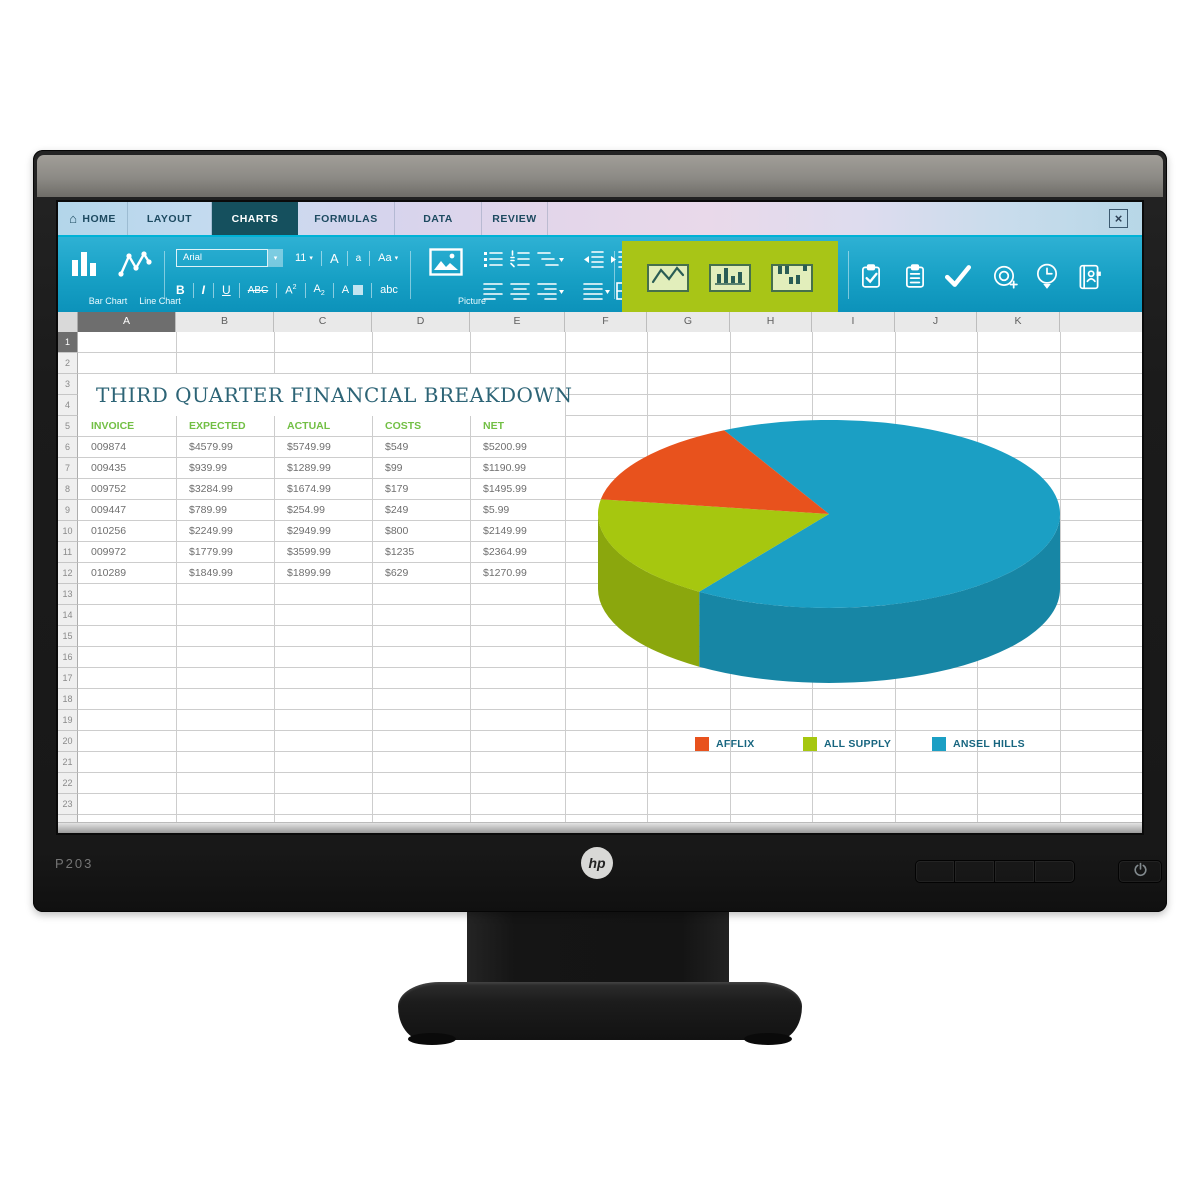 This screenshot has width=1200, height=1200. What do you see at coordinates (871, 278) in the screenshot?
I see `clipboard-check-icon` at bounding box center [871, 278].